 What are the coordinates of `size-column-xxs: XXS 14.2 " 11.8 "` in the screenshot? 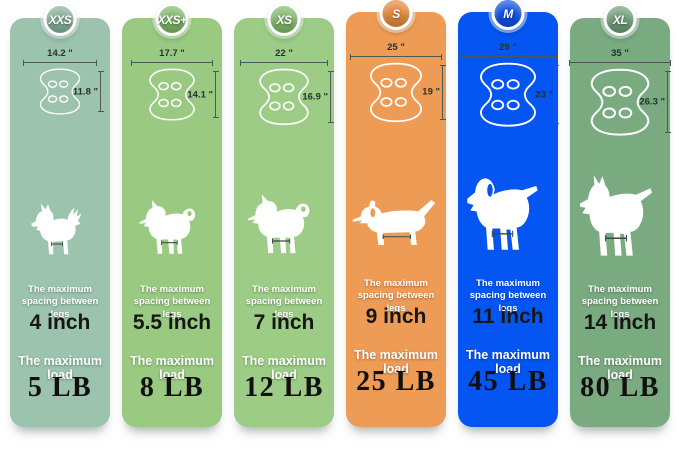 It's located at (60, 215).